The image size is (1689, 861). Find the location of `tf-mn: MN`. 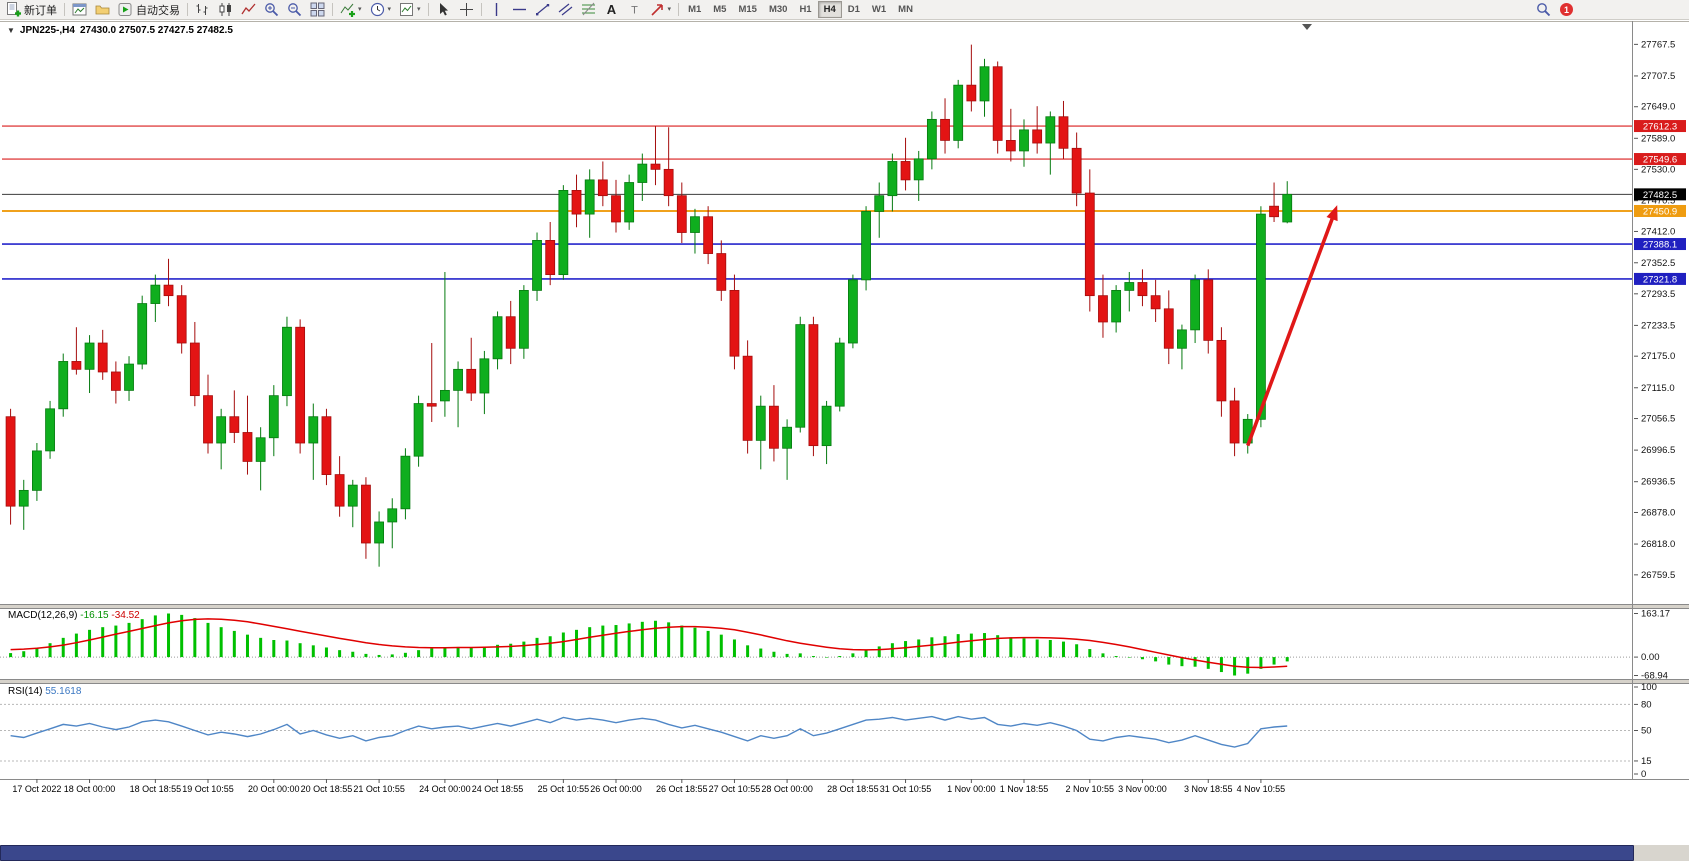

tf-mn: MN is located at coordinates (905, 9).